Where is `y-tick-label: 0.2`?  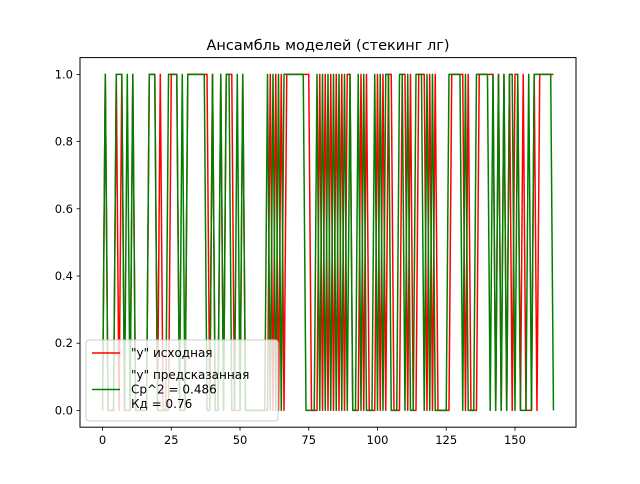
y-tick-label: 0.2 is located at coordinates (64, 343).